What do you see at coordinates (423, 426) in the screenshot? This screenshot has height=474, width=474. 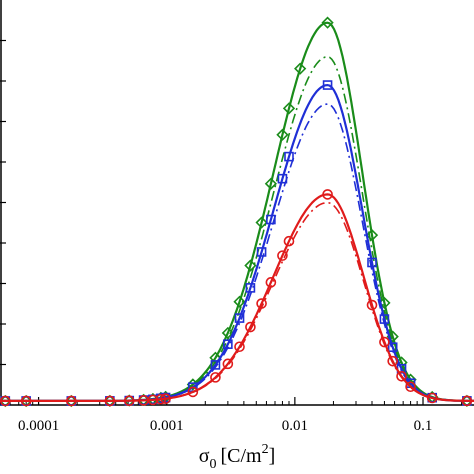 I see `x-tick-label: 0.1` at bounding box center [423, 426].